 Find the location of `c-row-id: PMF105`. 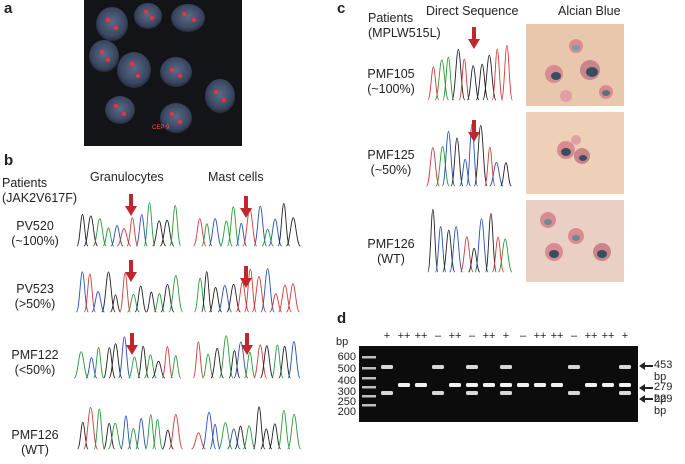

c-row-id: PMF105 is located at coordinates (391, 74).